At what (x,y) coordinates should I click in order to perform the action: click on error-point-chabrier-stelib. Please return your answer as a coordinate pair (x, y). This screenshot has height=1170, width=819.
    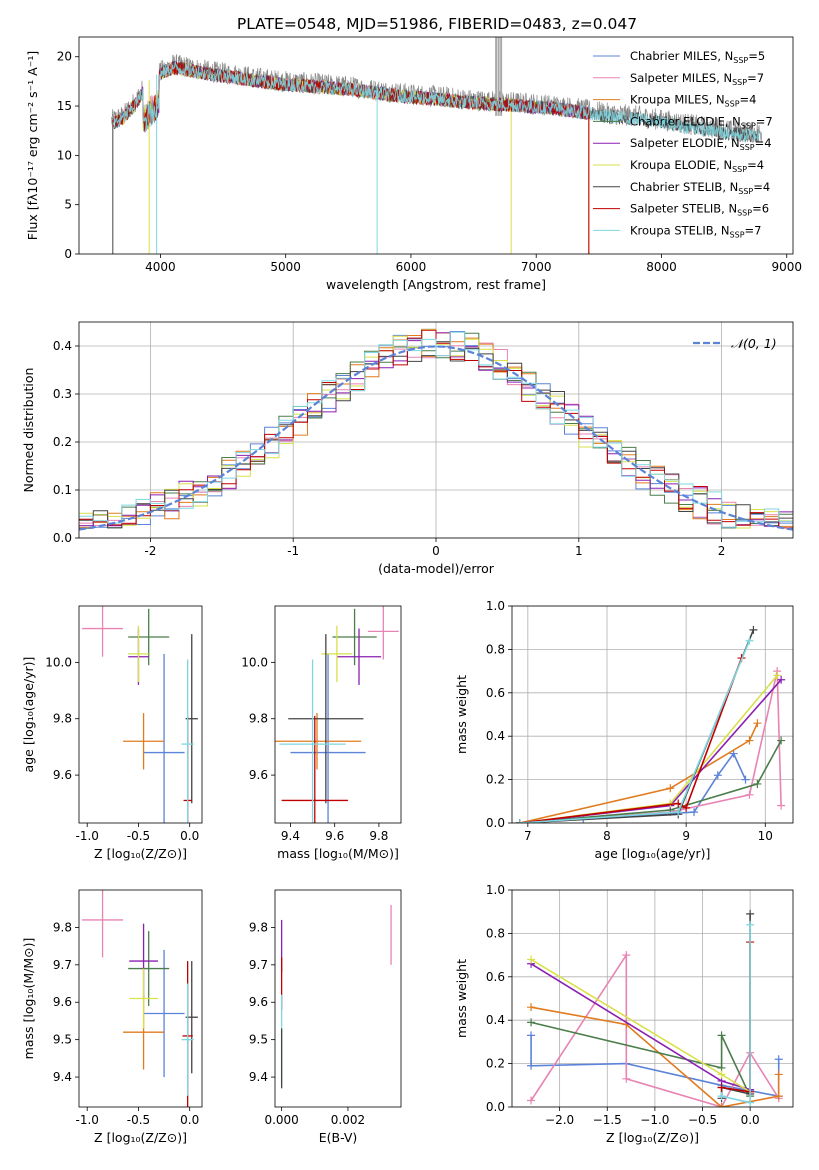
    Looking at the image, I should click on (326, 719).